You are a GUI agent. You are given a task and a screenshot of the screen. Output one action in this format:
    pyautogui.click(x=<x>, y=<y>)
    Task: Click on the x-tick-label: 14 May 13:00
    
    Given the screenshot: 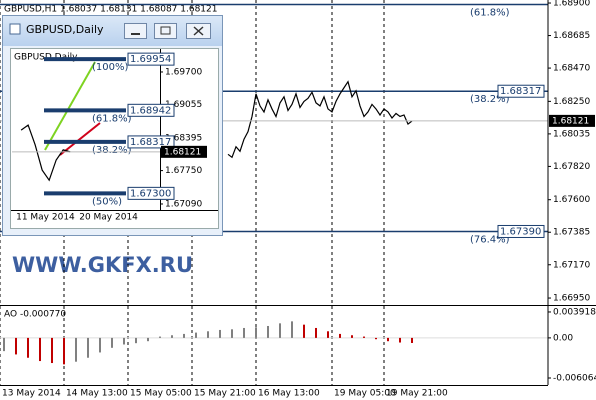 What is the action you would take?
    pyautogui.click(x=97, y=394)
    